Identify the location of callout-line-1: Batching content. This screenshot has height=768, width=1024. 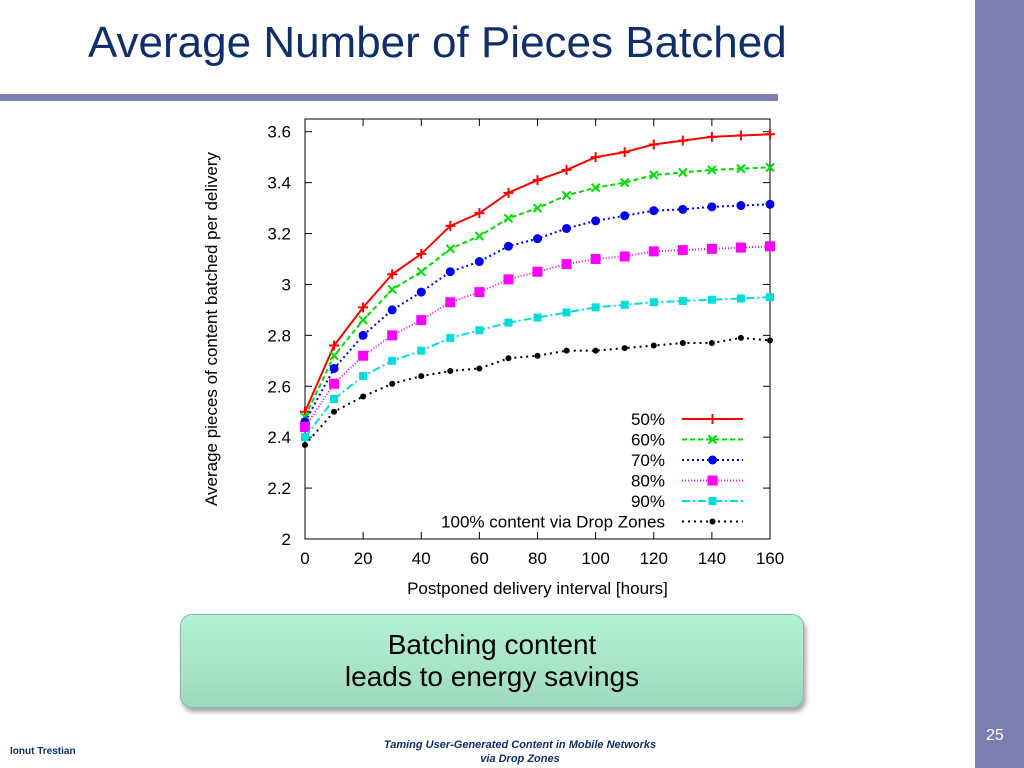
(492, 644).